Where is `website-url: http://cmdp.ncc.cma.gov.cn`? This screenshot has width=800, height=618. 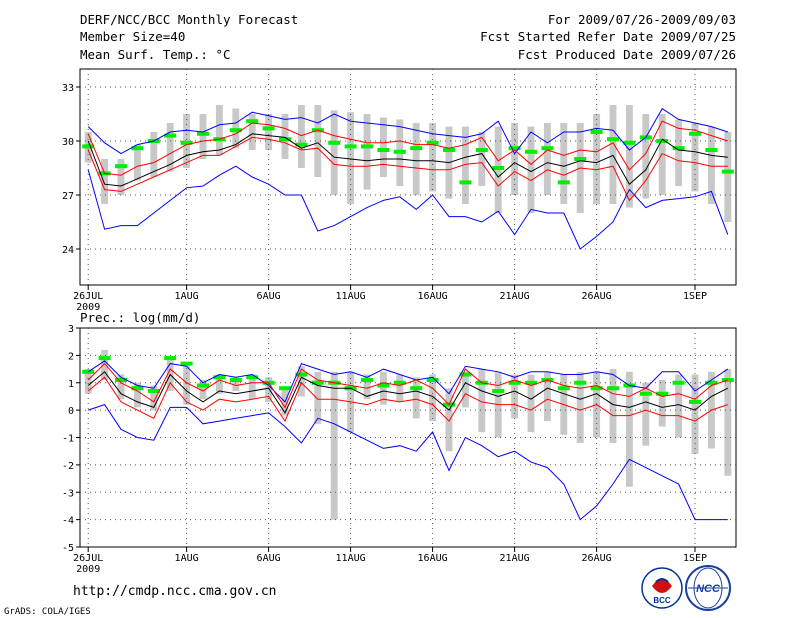
website-url: http://cmdp.ncc.cma.gov.cn is located at coordinates (175, 591).